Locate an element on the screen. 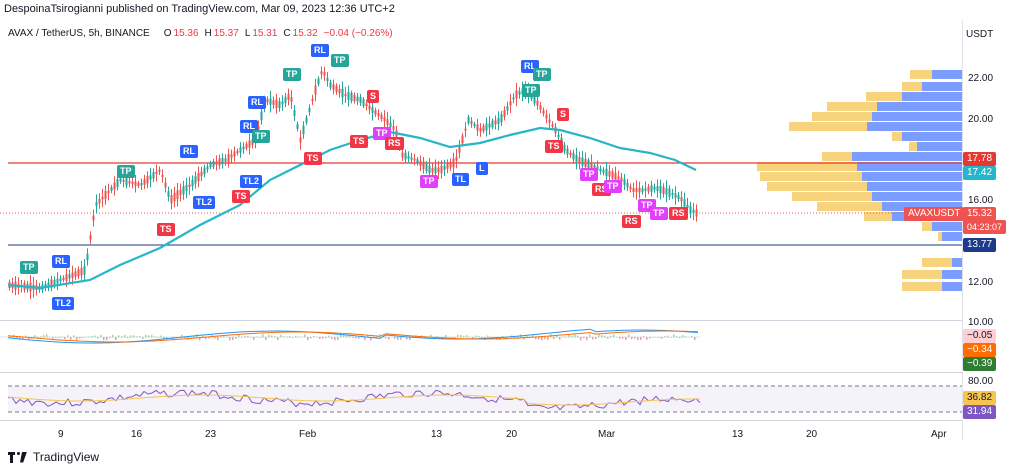 The image size is (1024, 473). volume-profile is located at coordinates (859, 180).